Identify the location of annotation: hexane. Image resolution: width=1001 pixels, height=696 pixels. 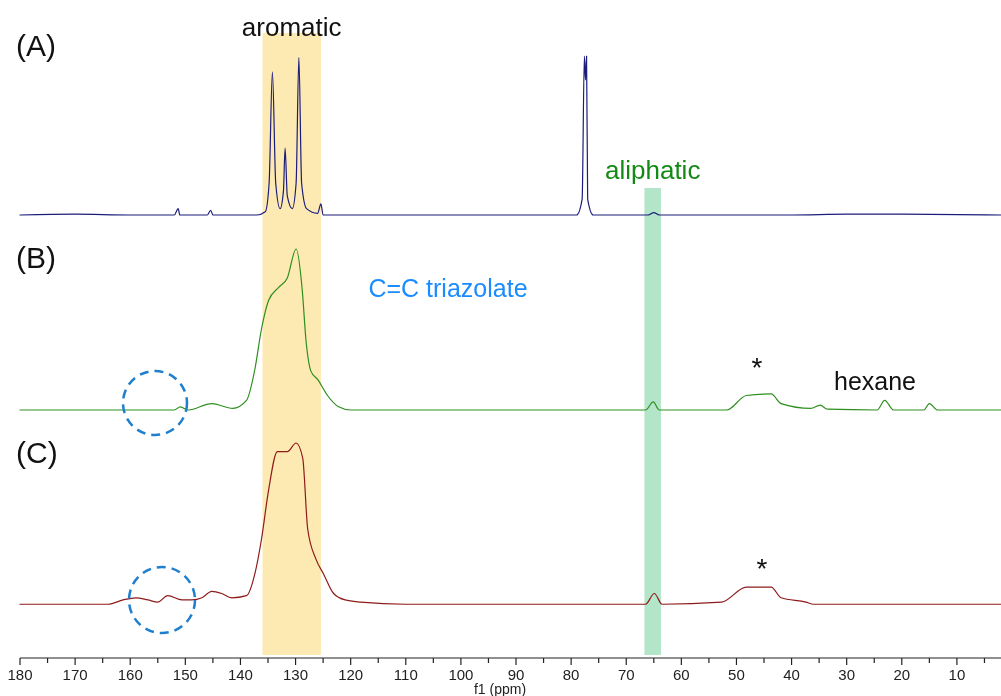
(875, 381).